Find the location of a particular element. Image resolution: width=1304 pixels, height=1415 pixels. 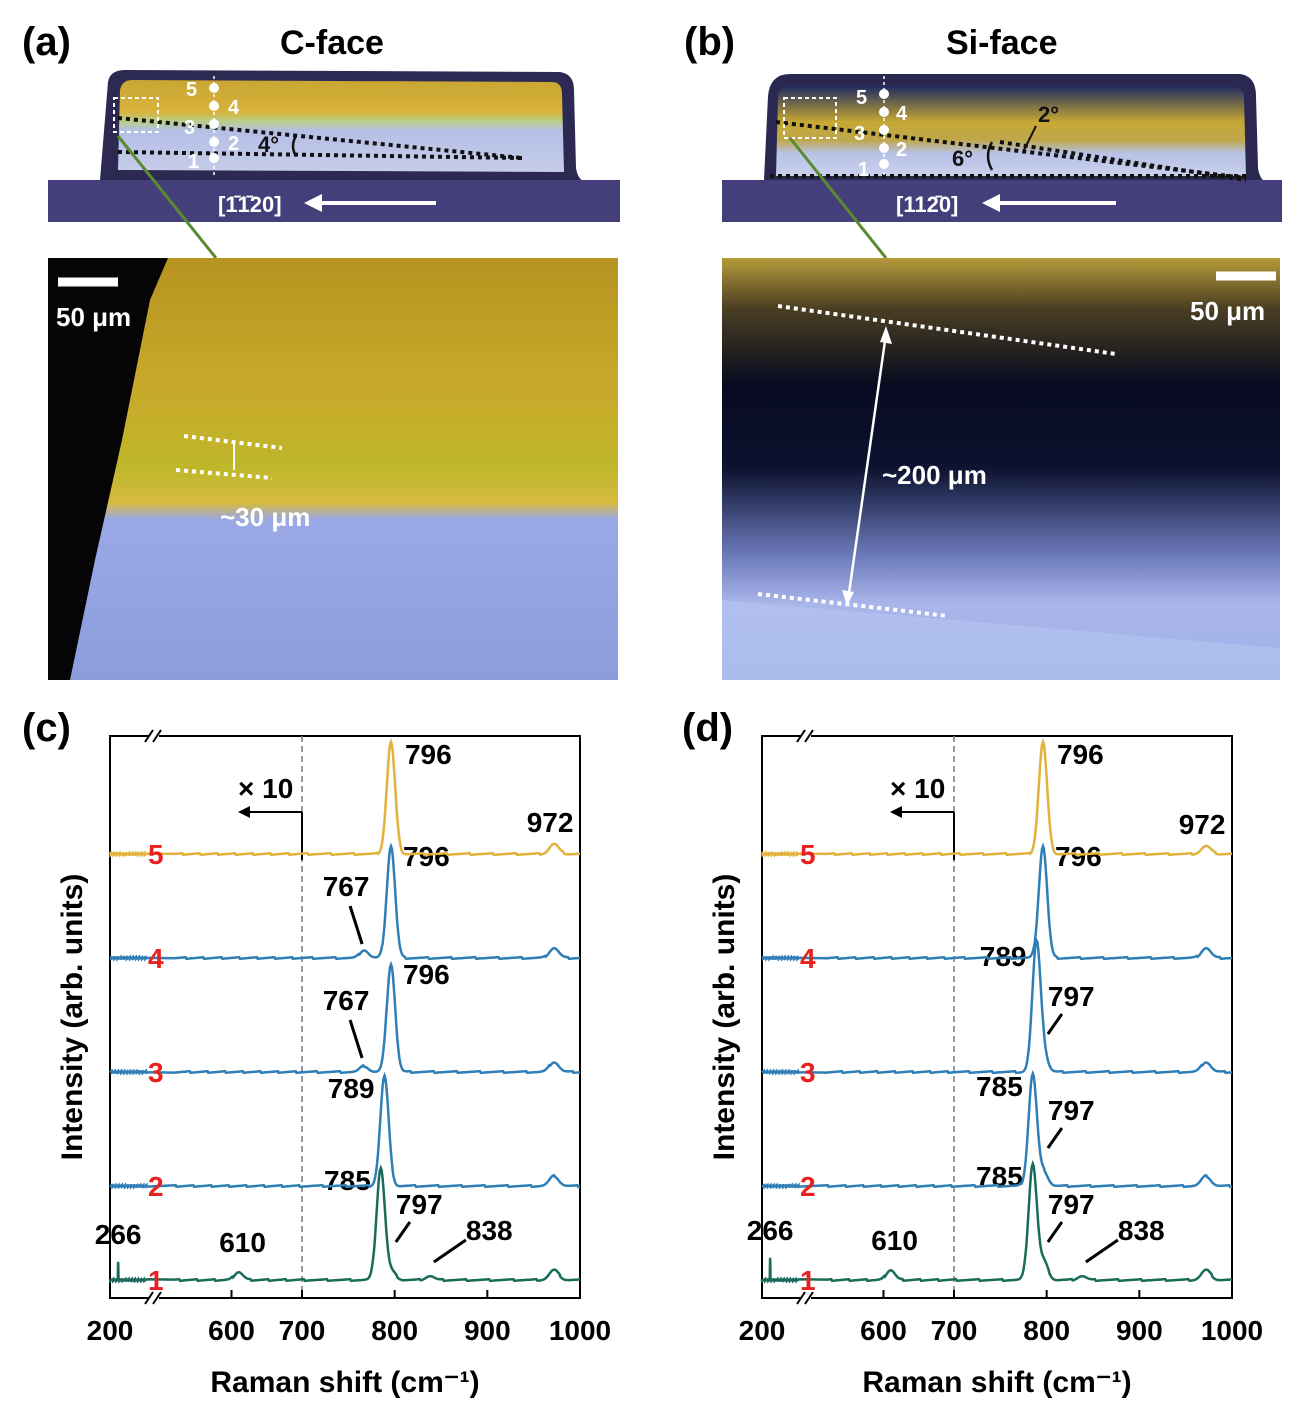

panel-d-label: (d) is located at coordinates (708, 728).